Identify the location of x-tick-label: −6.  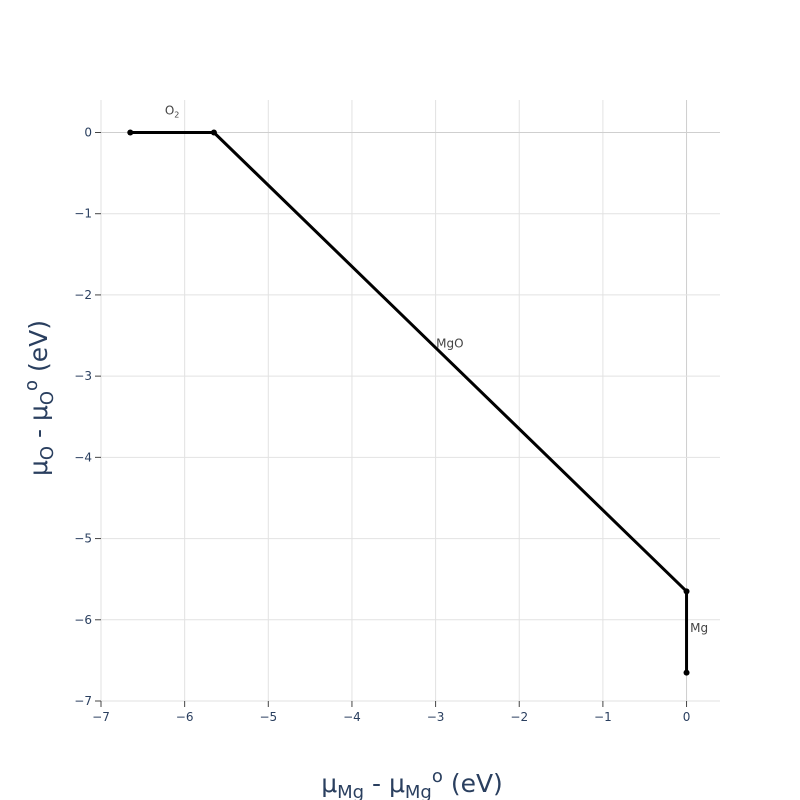
(185, 717).